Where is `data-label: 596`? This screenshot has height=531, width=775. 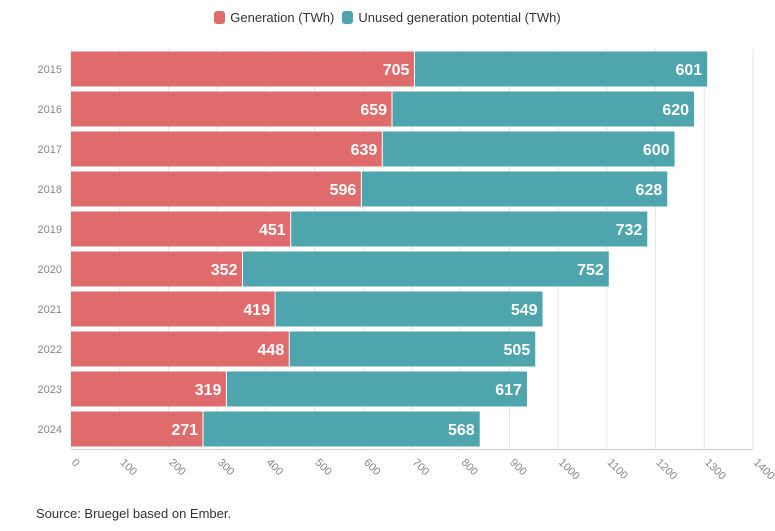 data-label: 596 is located at coordinates (343, 190).